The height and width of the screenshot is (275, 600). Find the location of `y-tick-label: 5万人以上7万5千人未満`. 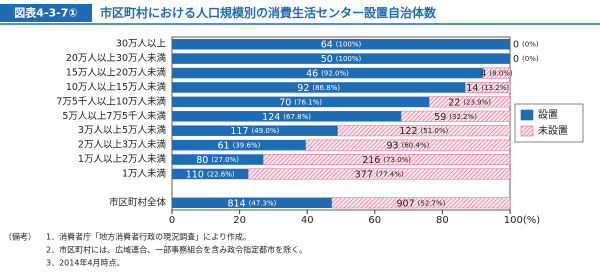

y-tick-label: 5万人以上7万5千人未満 is located at coordinates (114, 116).